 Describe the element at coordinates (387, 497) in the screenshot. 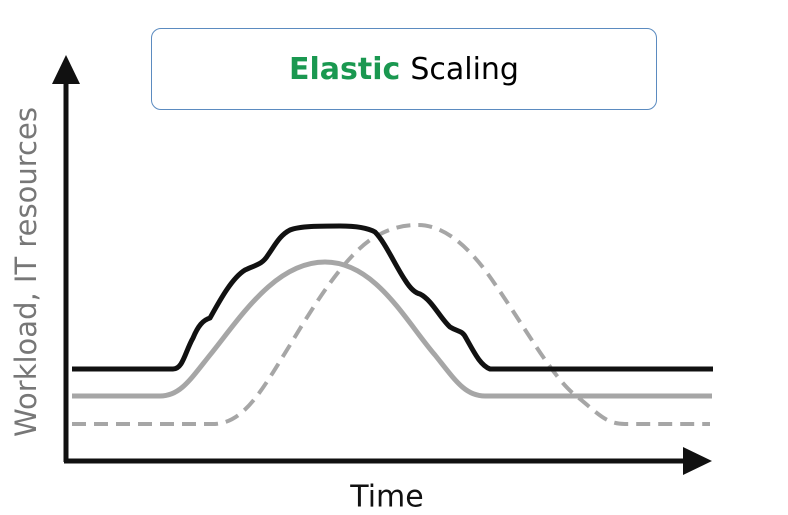

I see `x-axis-label: Time` at that location.